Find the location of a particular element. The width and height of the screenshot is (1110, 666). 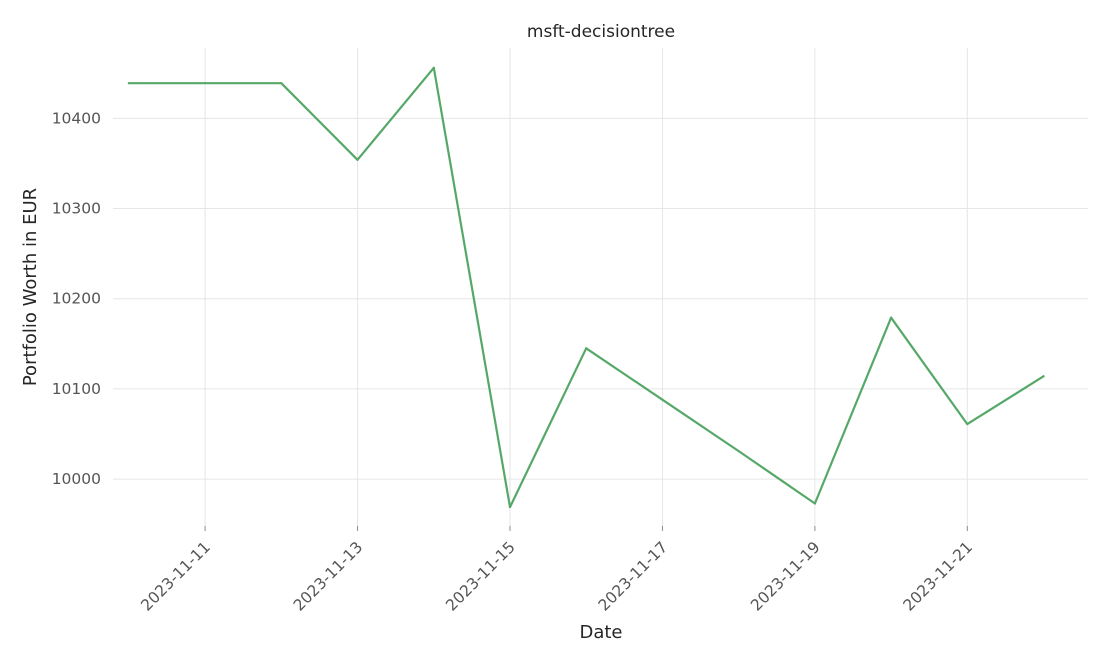

x-tick-label: 2023-11-11 is located at coordinates (175, 576).